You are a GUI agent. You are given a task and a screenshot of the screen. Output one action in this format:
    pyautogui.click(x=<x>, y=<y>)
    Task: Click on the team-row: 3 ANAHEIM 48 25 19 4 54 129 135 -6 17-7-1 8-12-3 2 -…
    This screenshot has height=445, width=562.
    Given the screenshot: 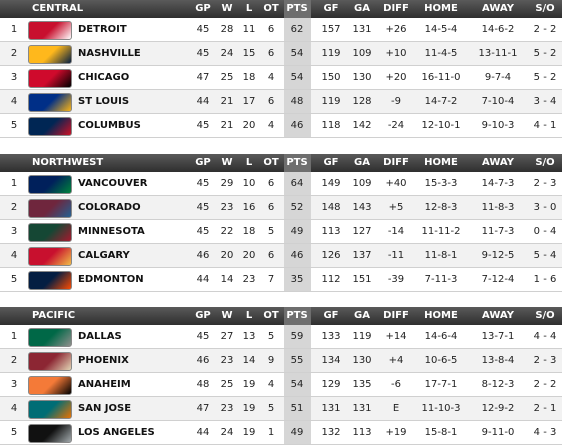 What is the action you would take?
    pyautogui.click(x=281, y=385)
    